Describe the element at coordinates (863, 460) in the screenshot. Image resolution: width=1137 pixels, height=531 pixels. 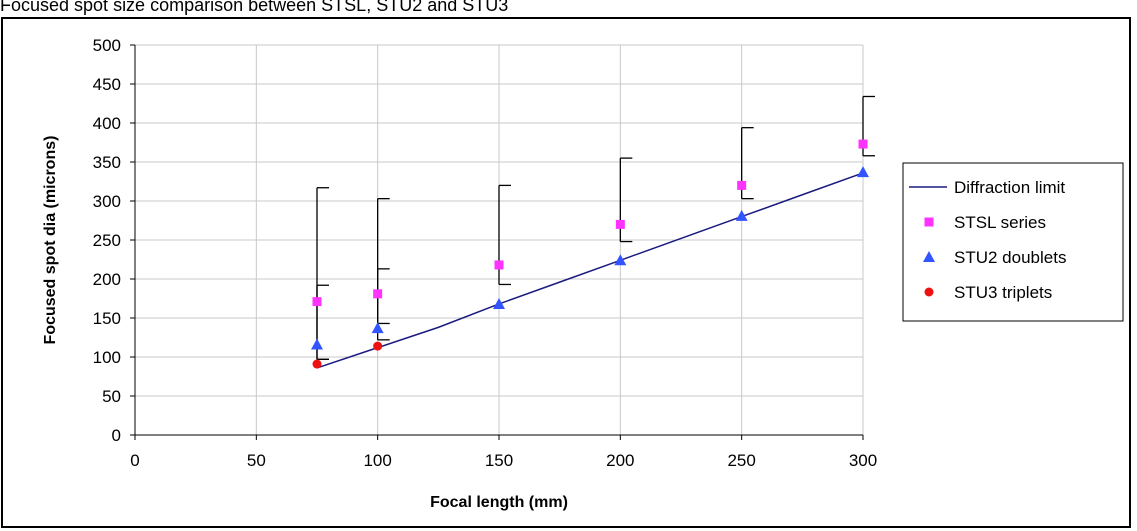
I see `x-tick-label: 300` at that location.